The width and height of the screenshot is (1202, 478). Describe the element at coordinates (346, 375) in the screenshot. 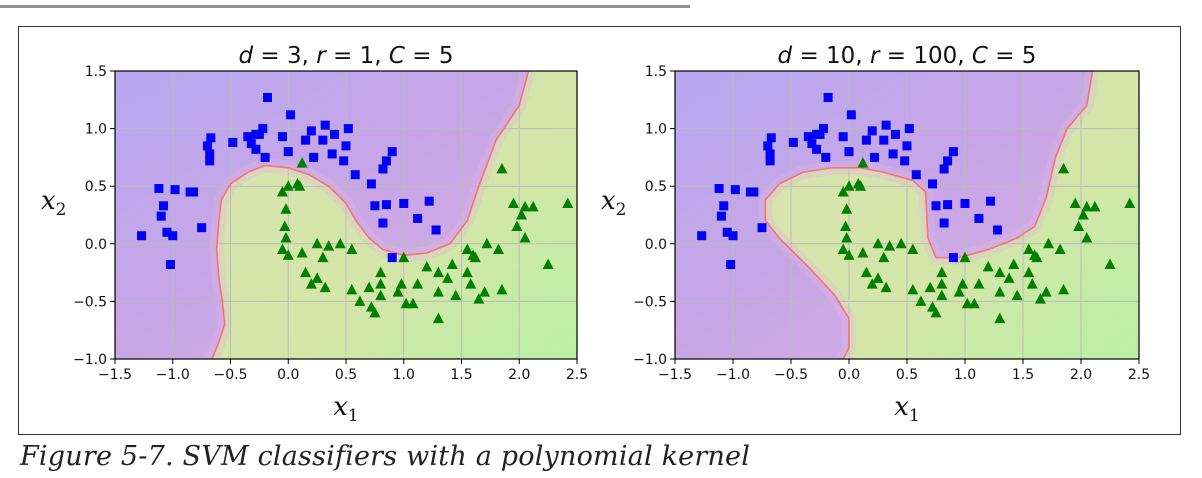

I see `x-tick-label: 0.5` at that location.